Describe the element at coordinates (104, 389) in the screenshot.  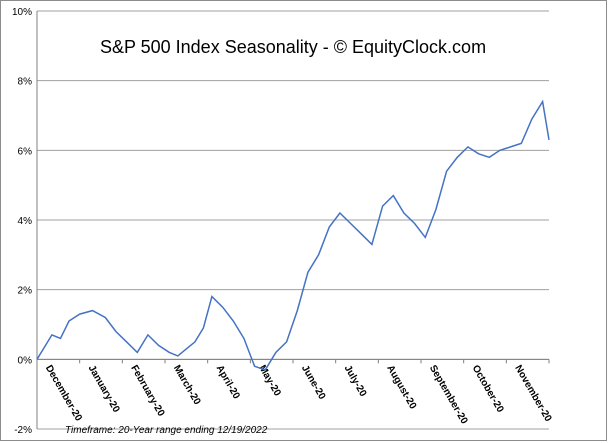
I see `x-tick-label: January-20` at that location.